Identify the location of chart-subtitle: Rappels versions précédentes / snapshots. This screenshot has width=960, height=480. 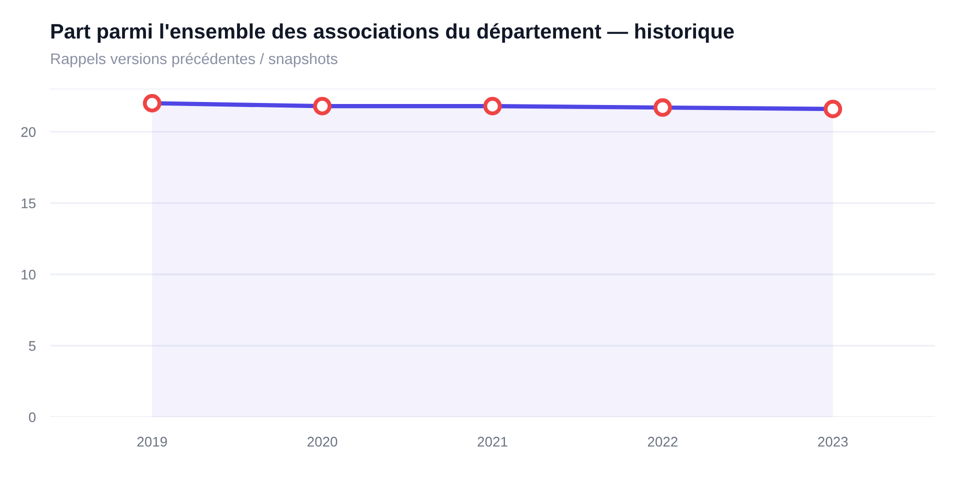
(194, 60).